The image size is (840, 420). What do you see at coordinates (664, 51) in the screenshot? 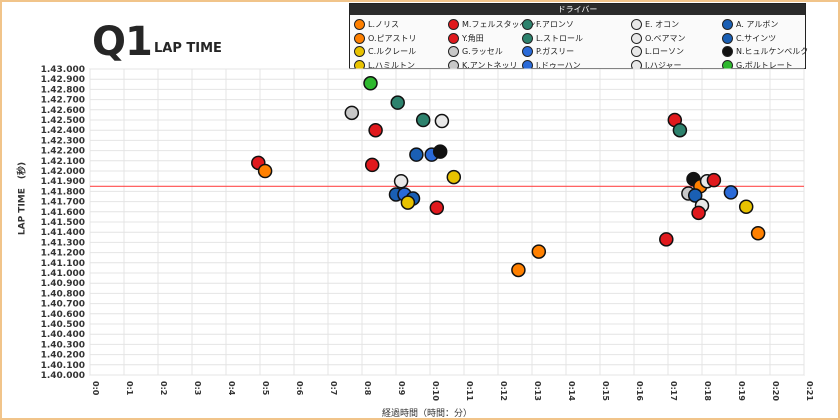
I see `legend-label: L.ローソン` at bounding box center [664, 51].